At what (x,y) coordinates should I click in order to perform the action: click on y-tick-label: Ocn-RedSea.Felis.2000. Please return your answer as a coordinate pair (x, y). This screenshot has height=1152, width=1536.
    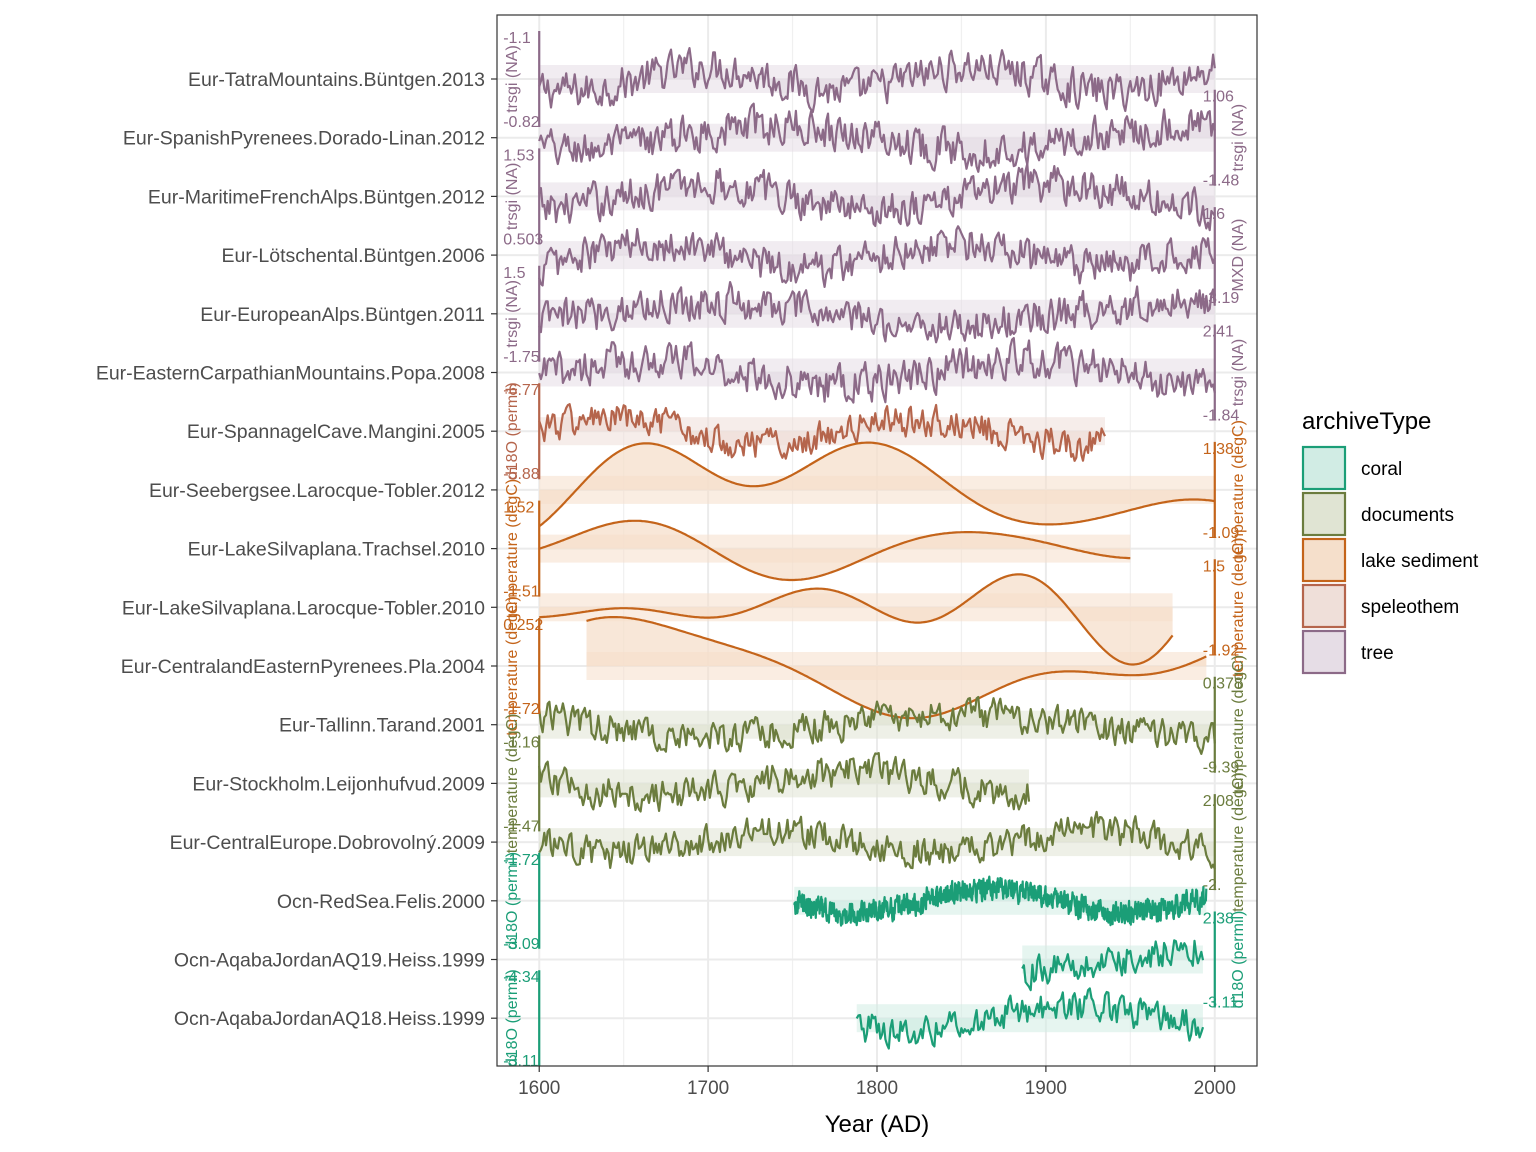
    Looking at the image, I should click on (381, 902).